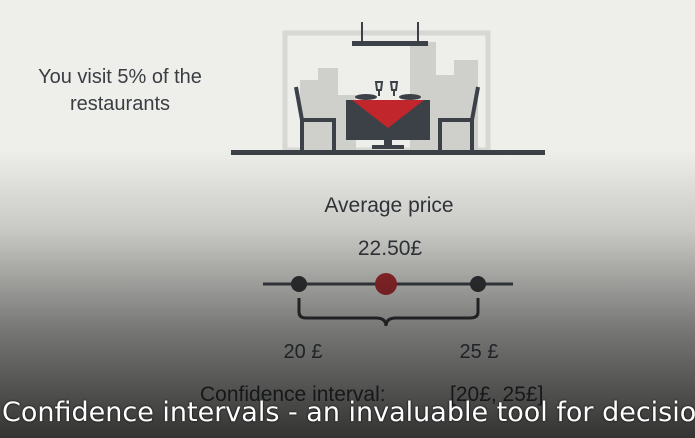 This screenshot has height=438, width=695. Describe the element at coordinates (388, 312) in the screenshot. I see `interval-brace` at that location.